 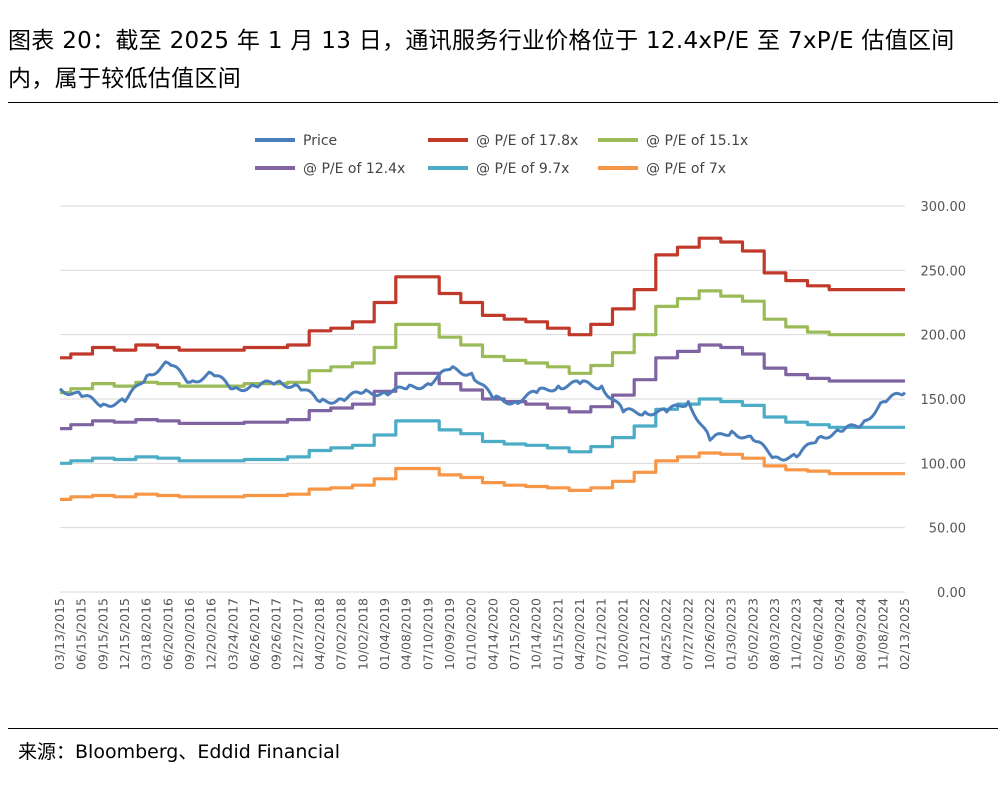 I want to click on legend-label: Price, so click(x=320, y=141).